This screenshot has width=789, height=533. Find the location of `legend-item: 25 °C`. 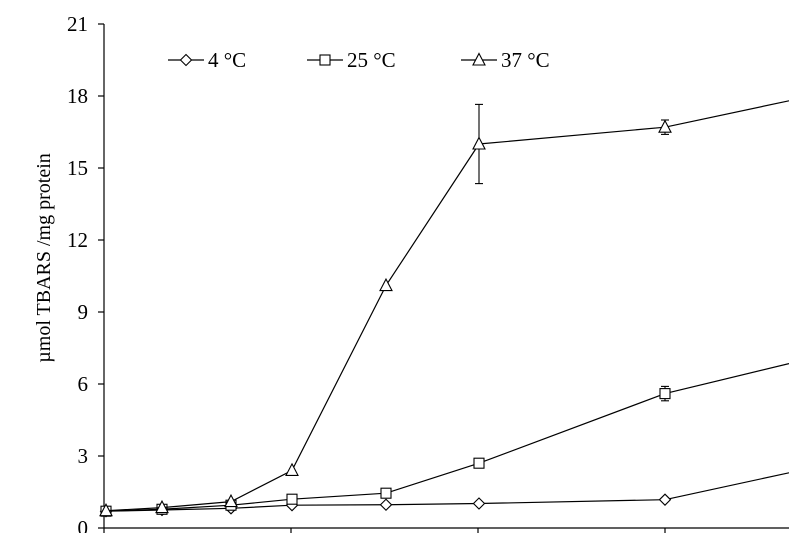

legend-item: 25 °C is located at coordinates (351, 60).